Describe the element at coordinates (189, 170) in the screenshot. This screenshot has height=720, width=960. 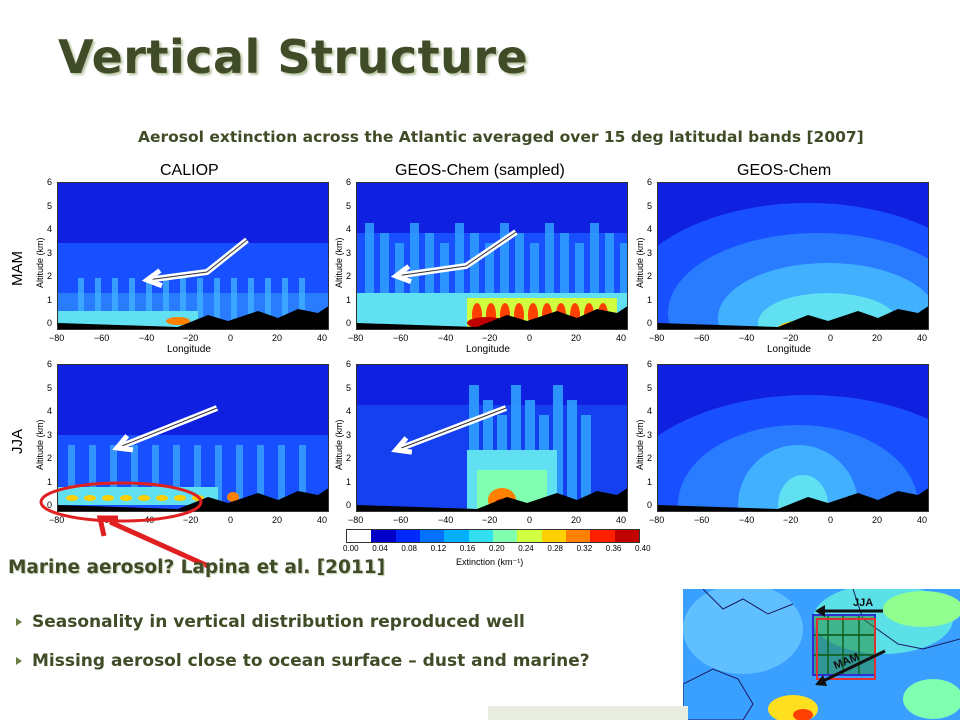
I see `column-header-caliop: CALIOP` at that location.